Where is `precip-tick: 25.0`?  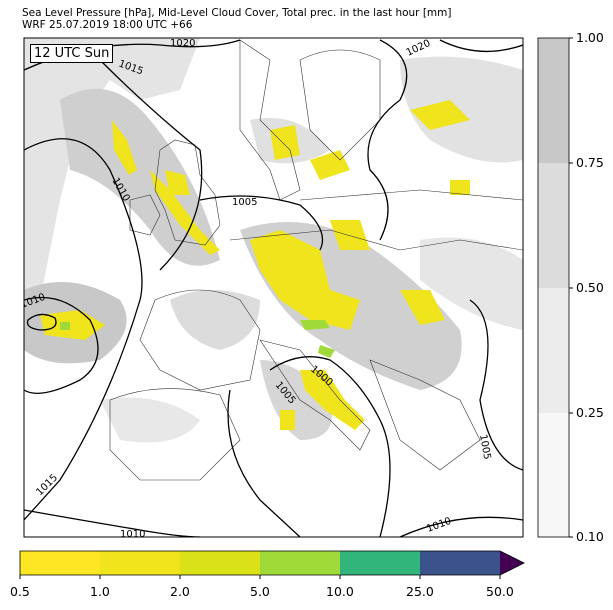 precip-tick: 25.0 is located at coordinates (420, 591).